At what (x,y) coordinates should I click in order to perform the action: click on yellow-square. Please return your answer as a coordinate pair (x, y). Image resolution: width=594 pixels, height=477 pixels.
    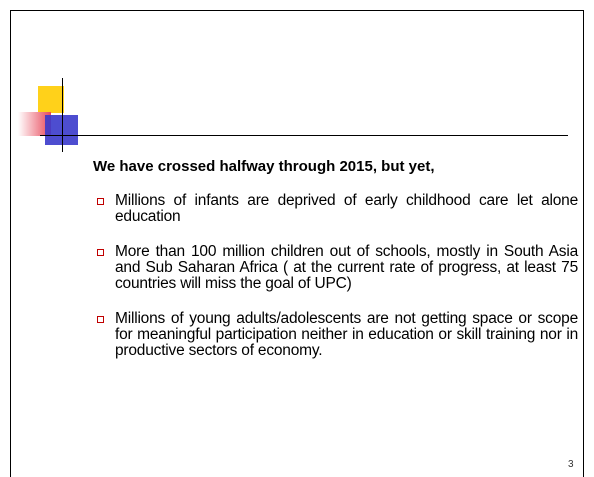
    Looking at the image, I should click on (51, 99).